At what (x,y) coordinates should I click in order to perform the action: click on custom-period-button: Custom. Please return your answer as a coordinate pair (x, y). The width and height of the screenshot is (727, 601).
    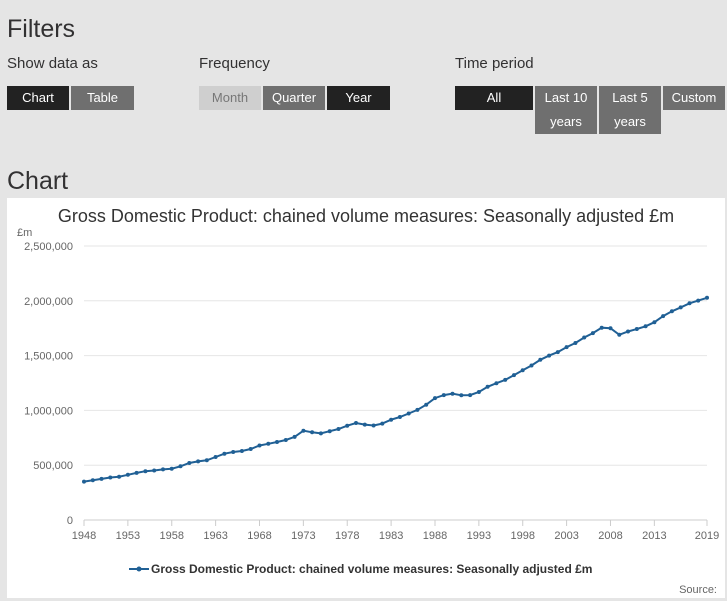
    Looking at the image, I should click on (694, 98).